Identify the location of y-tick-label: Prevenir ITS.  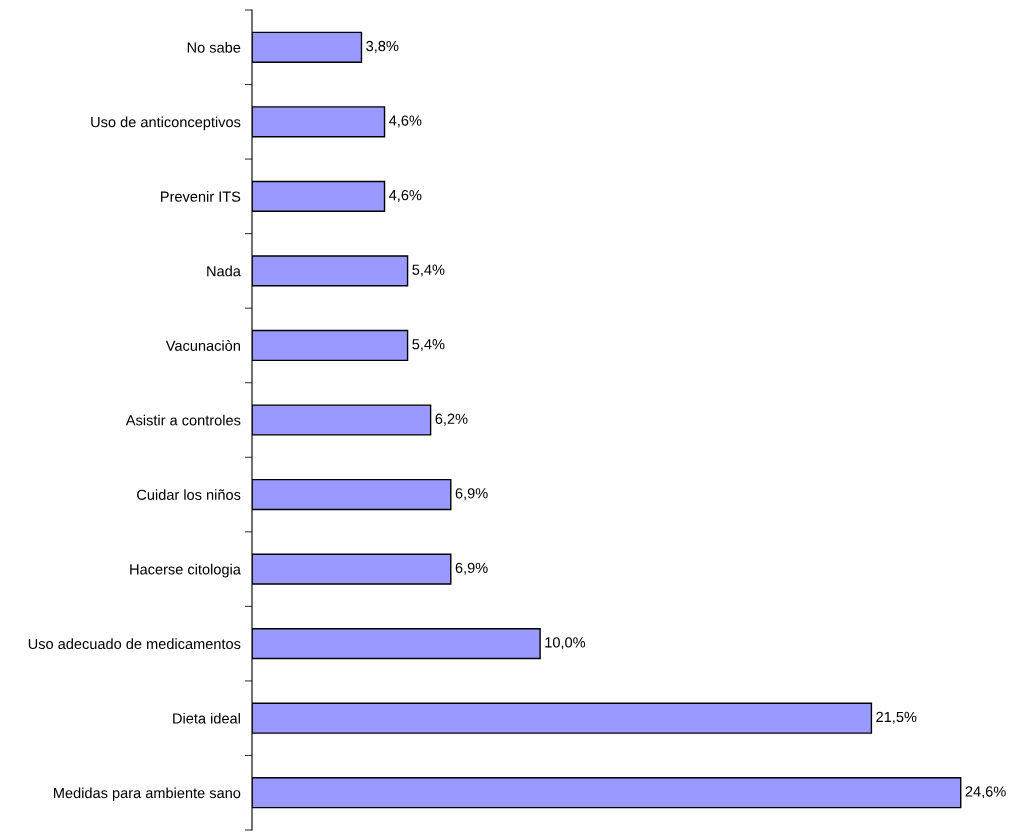
(201, 196).